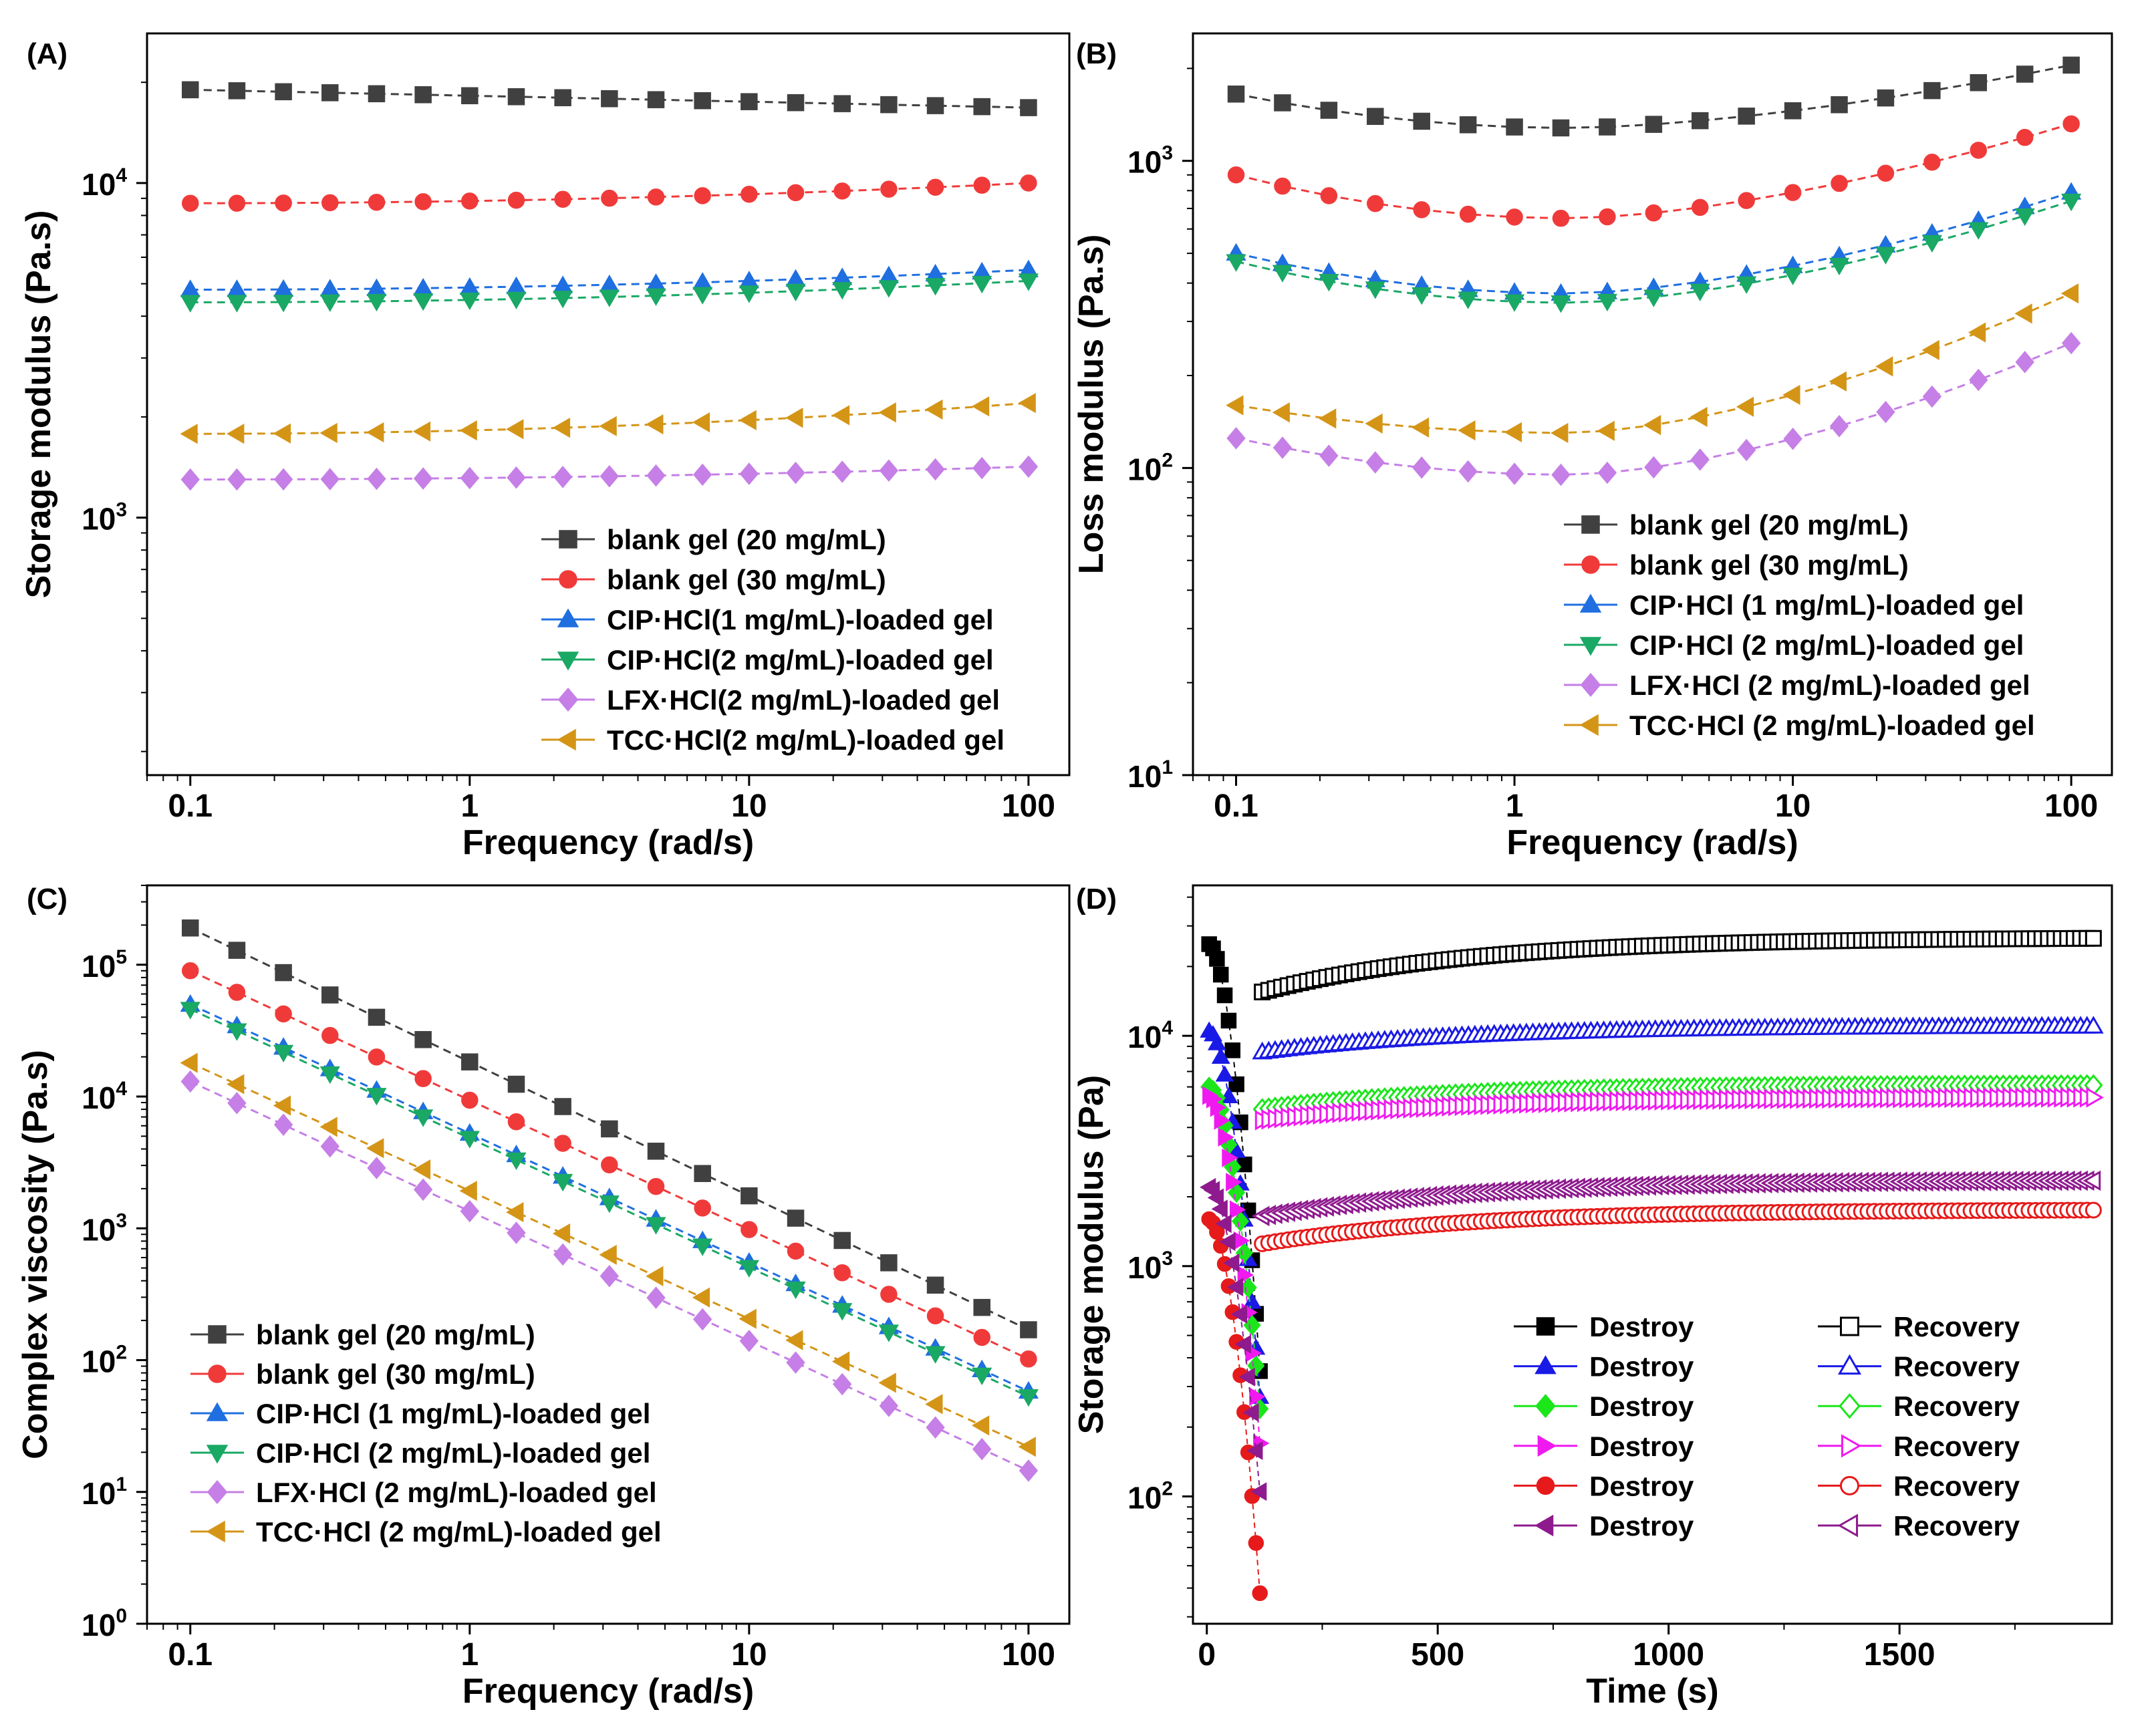  What do you see at coordinates (749, 1655) in the screenshot?
I see `x-tick-label: 10` at bounding box center [749, 1655].